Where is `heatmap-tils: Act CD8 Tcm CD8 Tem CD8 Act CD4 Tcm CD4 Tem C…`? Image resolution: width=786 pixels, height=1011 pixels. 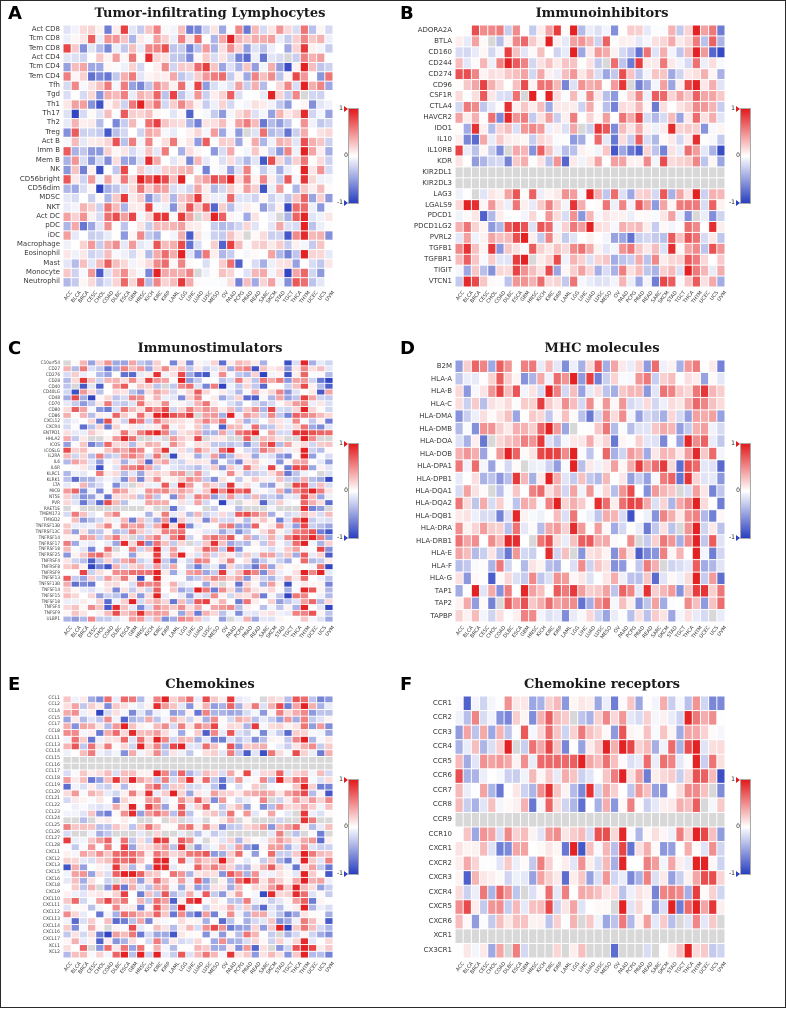
heatmap-tils: Act CD8 Tcm CD8 Tem CD8 Act CD4 Tcm CD4 Tem C… is located at coordinates (200, 165).